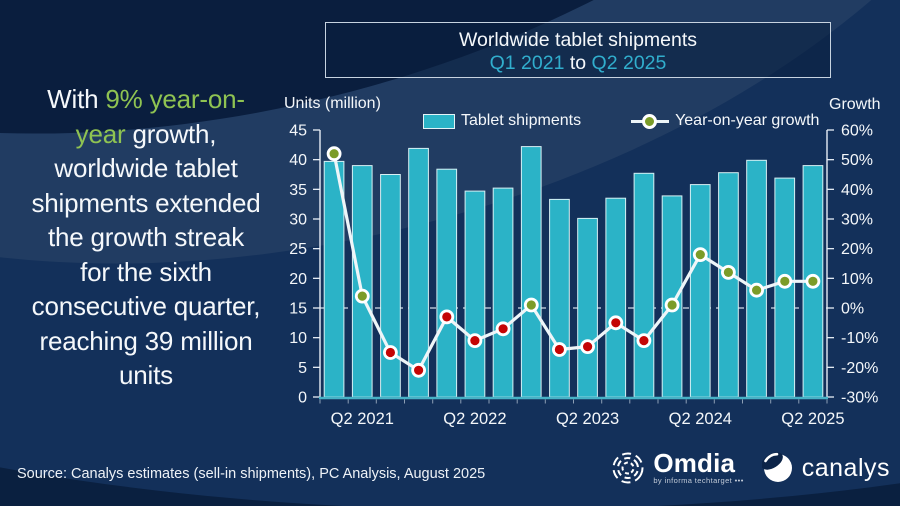  Describe the element at coordinates (475, 294) in the screenshot. I see `bar-Q2-2022` at that location.